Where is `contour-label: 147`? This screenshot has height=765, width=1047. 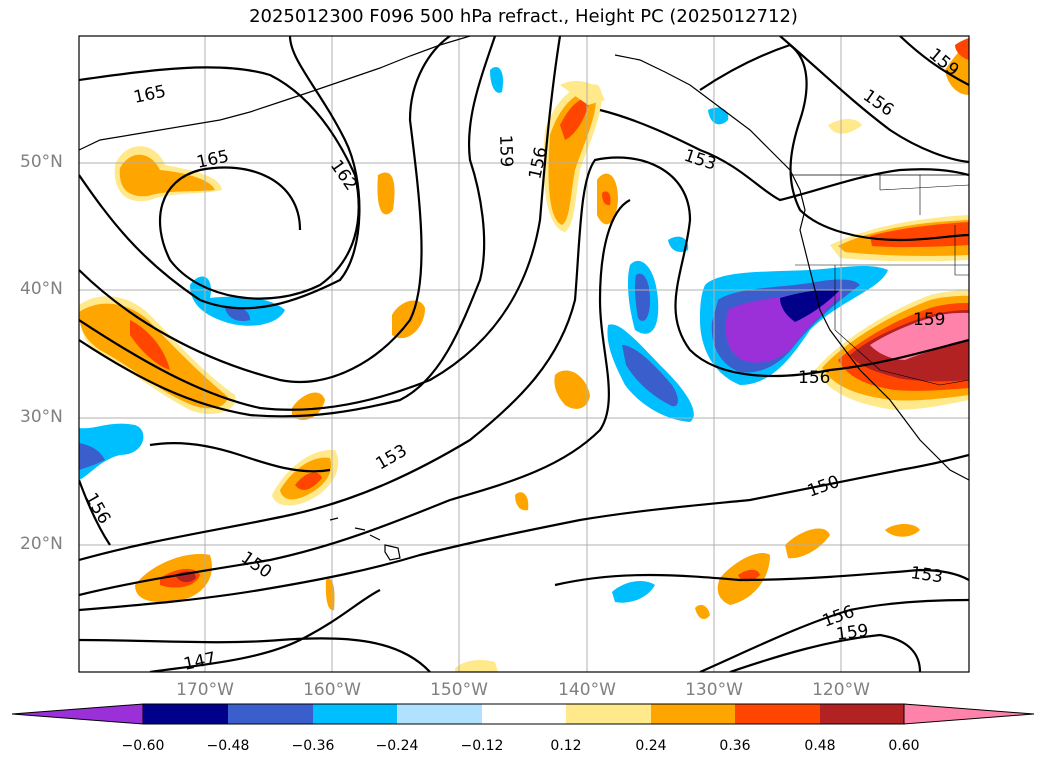 contour-label: 147 is located at coordinates (200, 662).